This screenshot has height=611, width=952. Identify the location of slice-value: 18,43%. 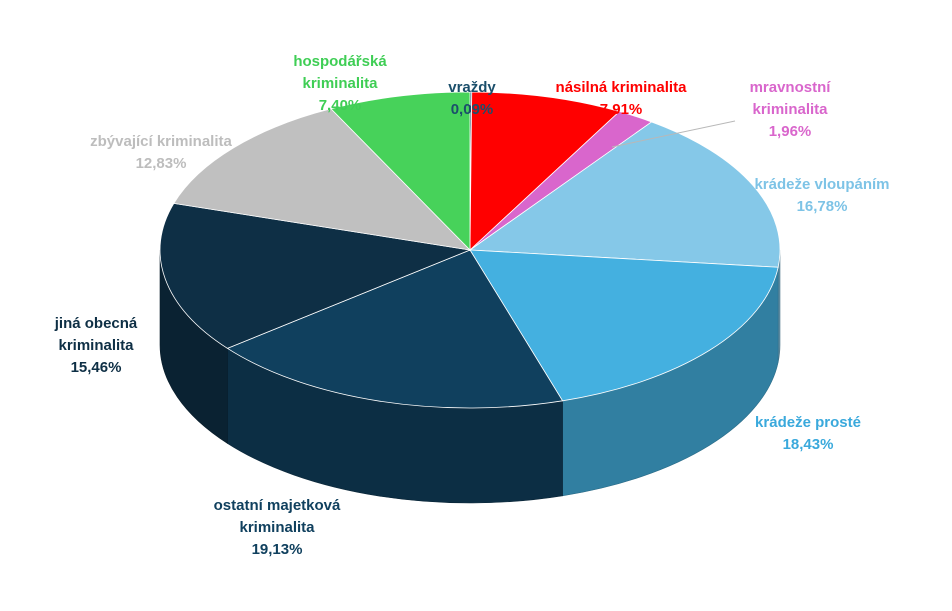
(808, 444).